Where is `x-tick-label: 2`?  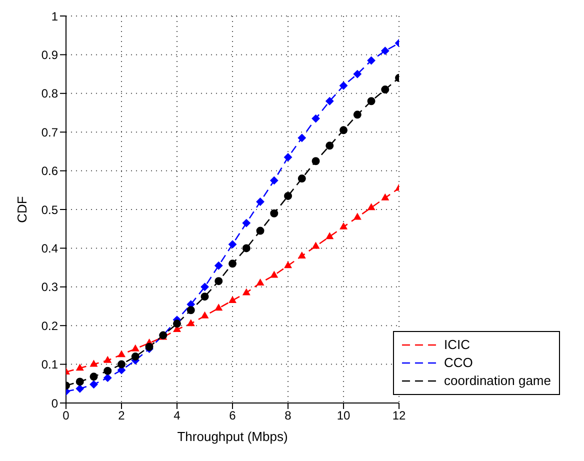 x-tick-label: 2 is located at coordinates (122, 415).